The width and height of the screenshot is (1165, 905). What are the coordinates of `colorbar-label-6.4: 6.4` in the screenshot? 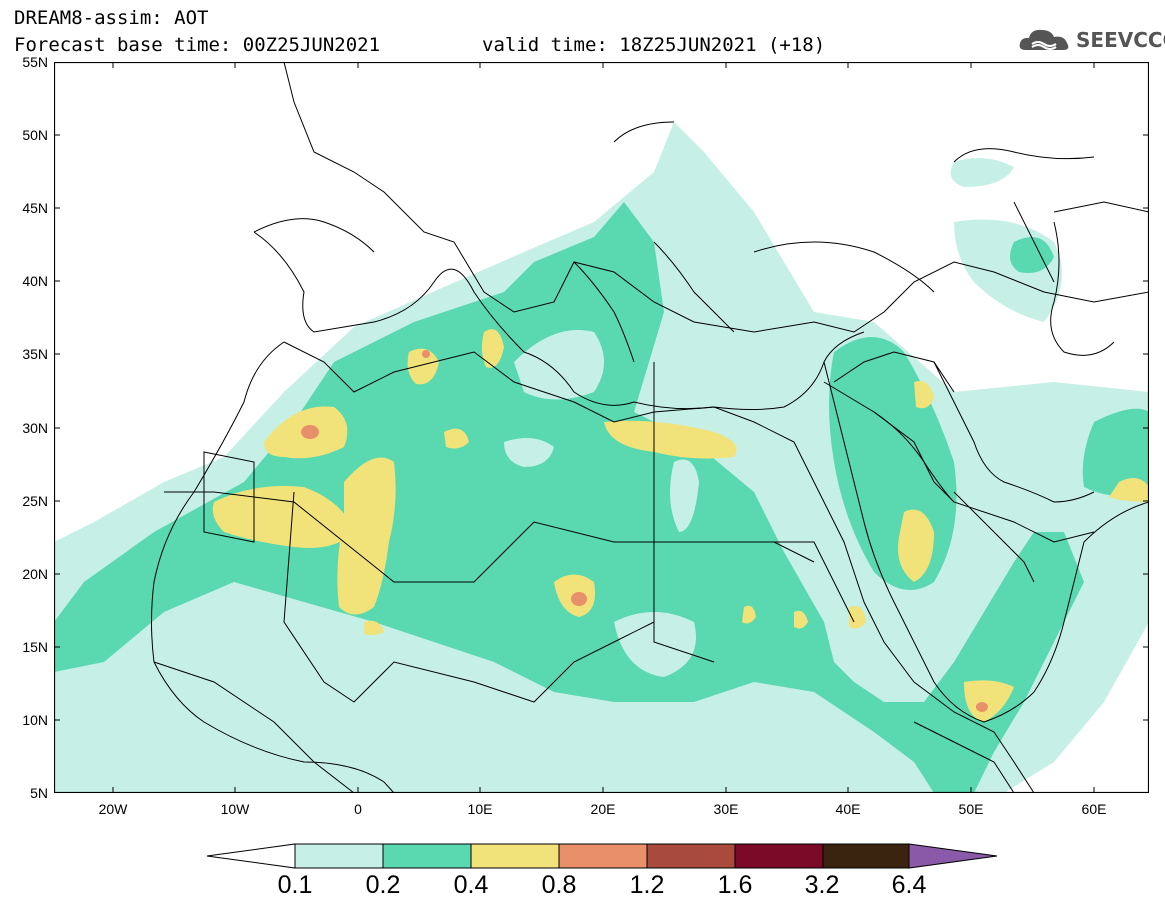 It's located at (909, 885).